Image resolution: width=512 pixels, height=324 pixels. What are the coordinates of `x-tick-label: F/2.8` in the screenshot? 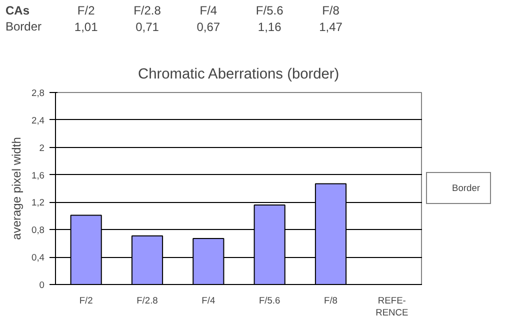 It's located at (147, 301).